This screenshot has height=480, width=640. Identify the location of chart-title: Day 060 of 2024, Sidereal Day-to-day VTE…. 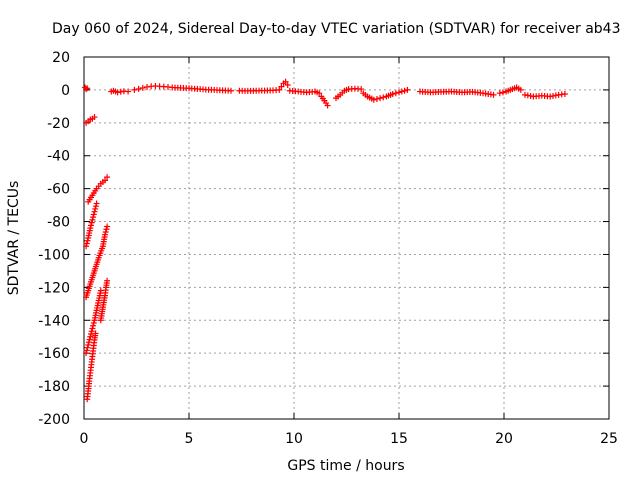
(336, 29).